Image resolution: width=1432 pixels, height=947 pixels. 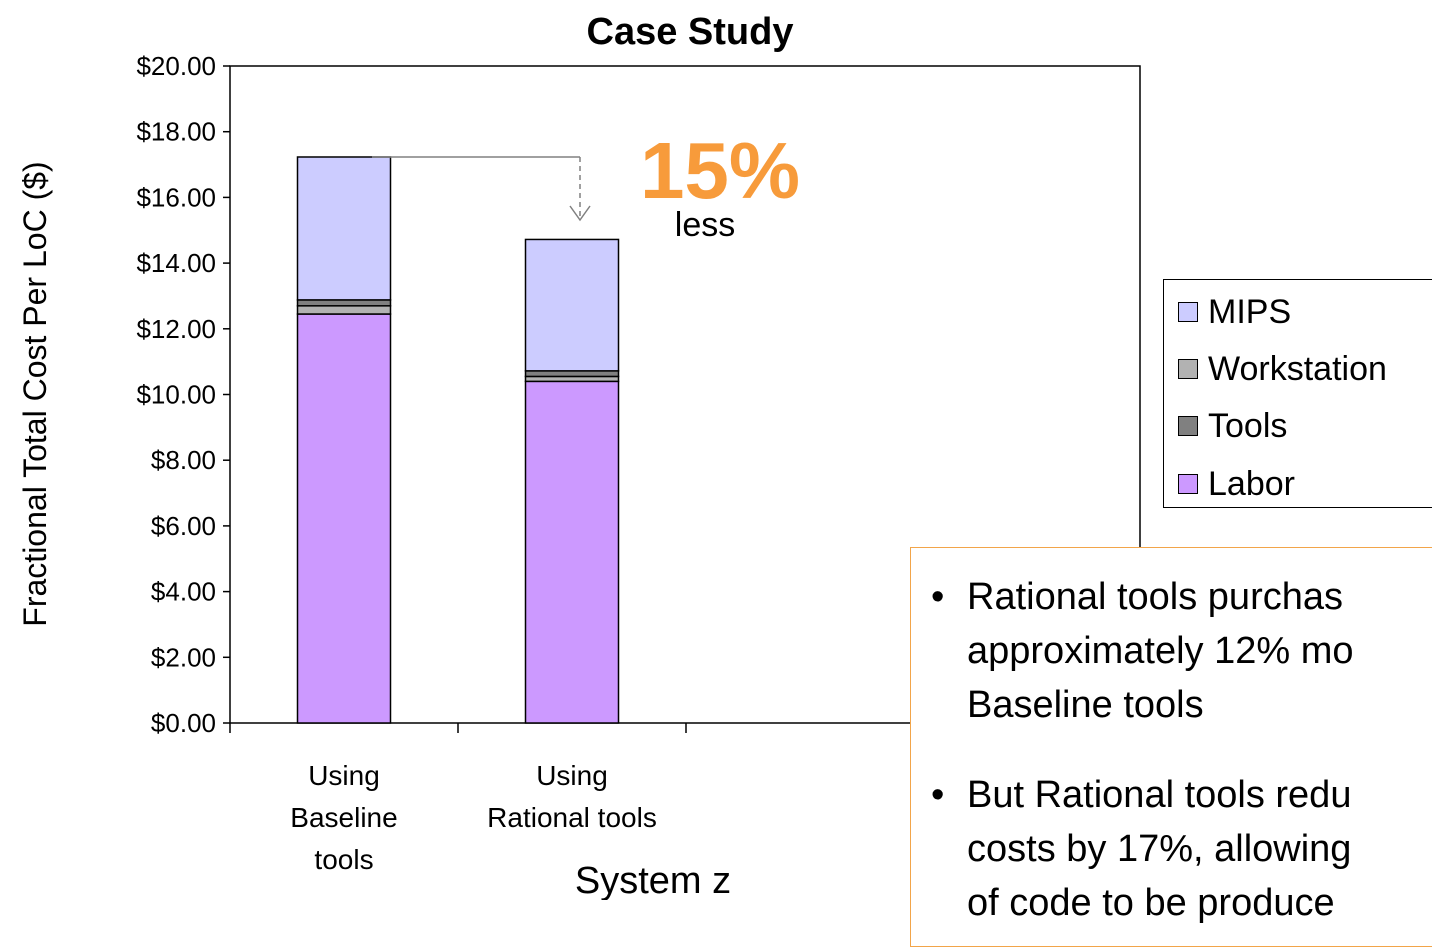 I want to click on legend-swatch-tools, so click(x=1188, y=426).